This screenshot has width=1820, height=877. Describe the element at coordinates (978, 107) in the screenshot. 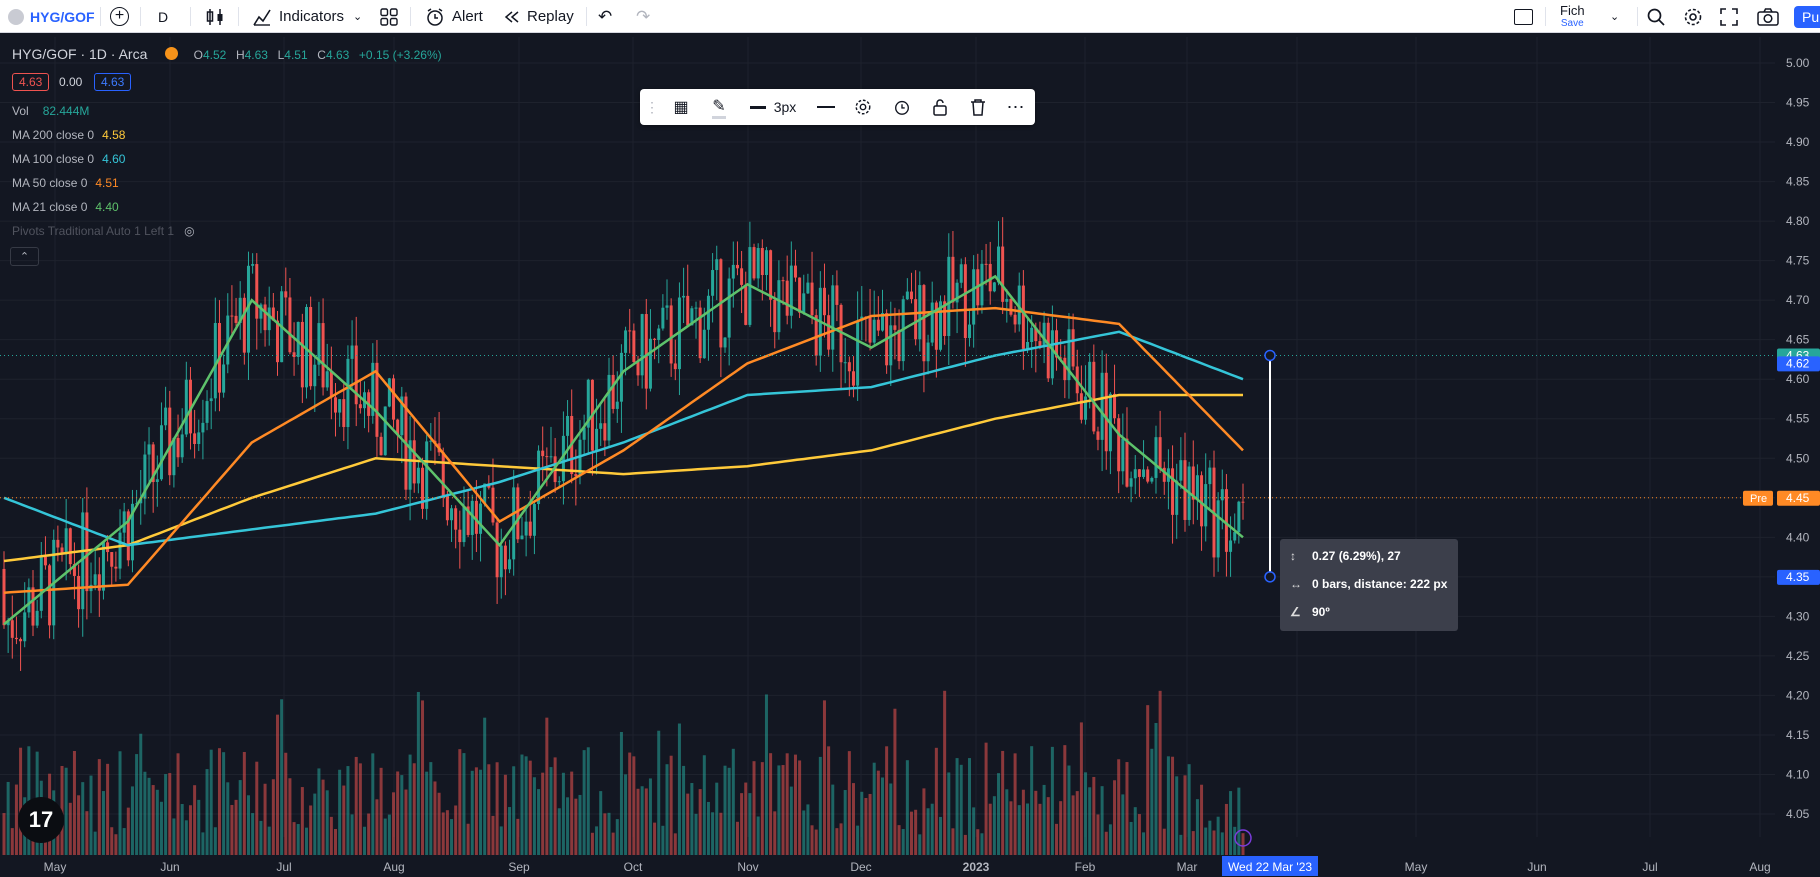

I see `delete-button` at that location.